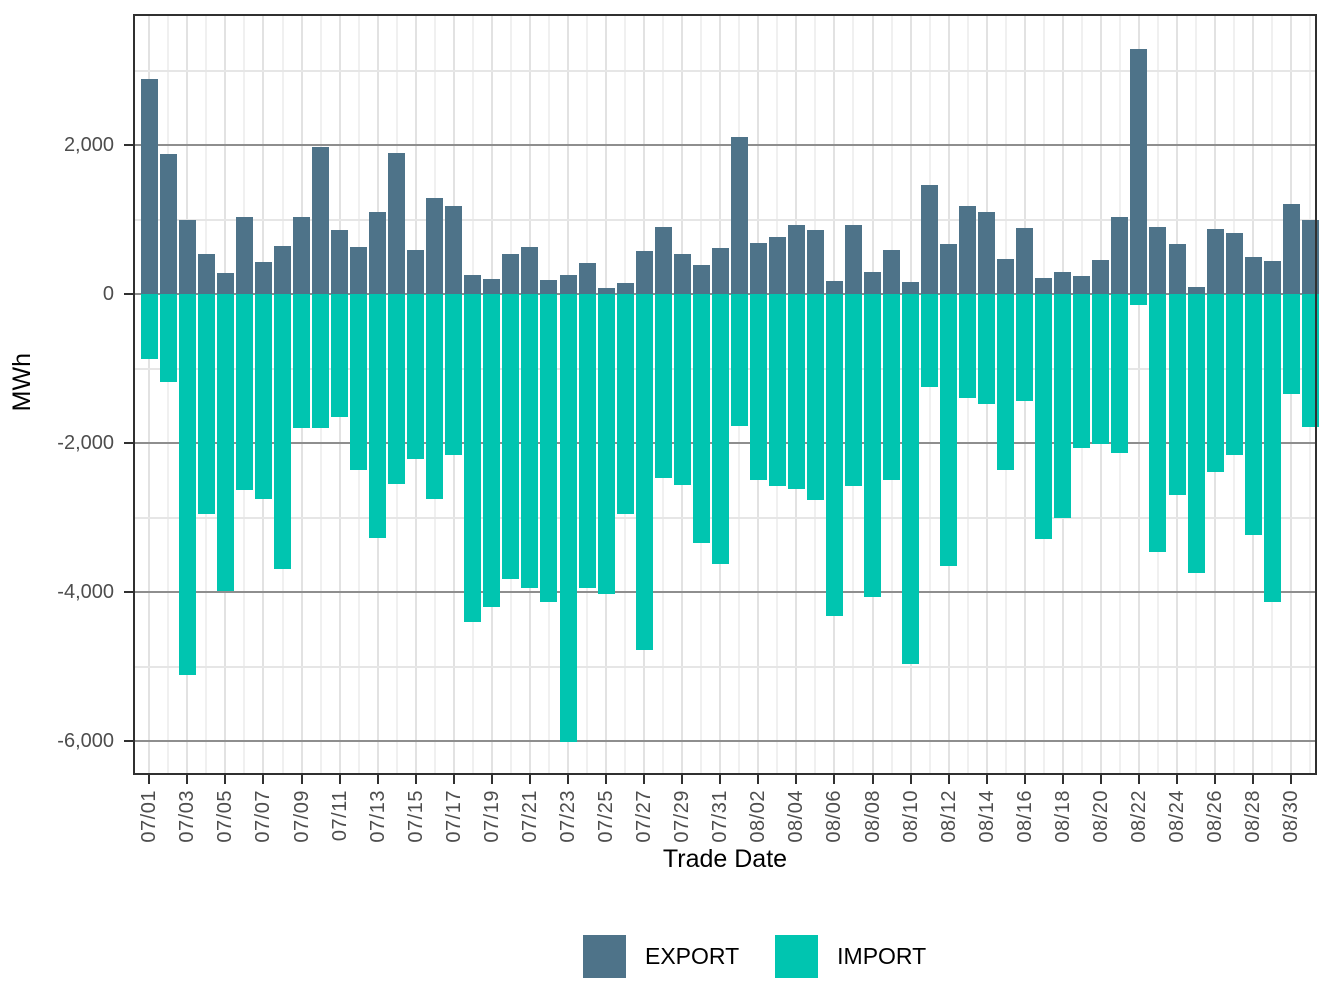 This screenshot has height=1008, width=1344. Describe the element at coordinates (108, 294) in the screenshot. I see `y-tick-label: 0` at that location.